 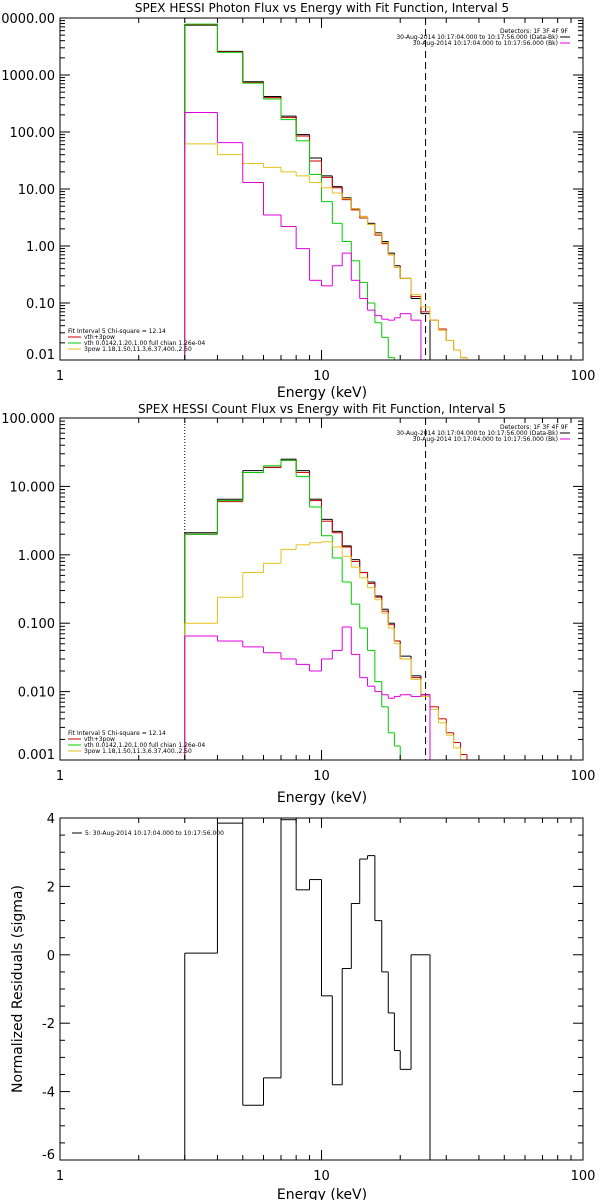 I want to click on y-tick-label: 0.010, so click(x=36, y=693).